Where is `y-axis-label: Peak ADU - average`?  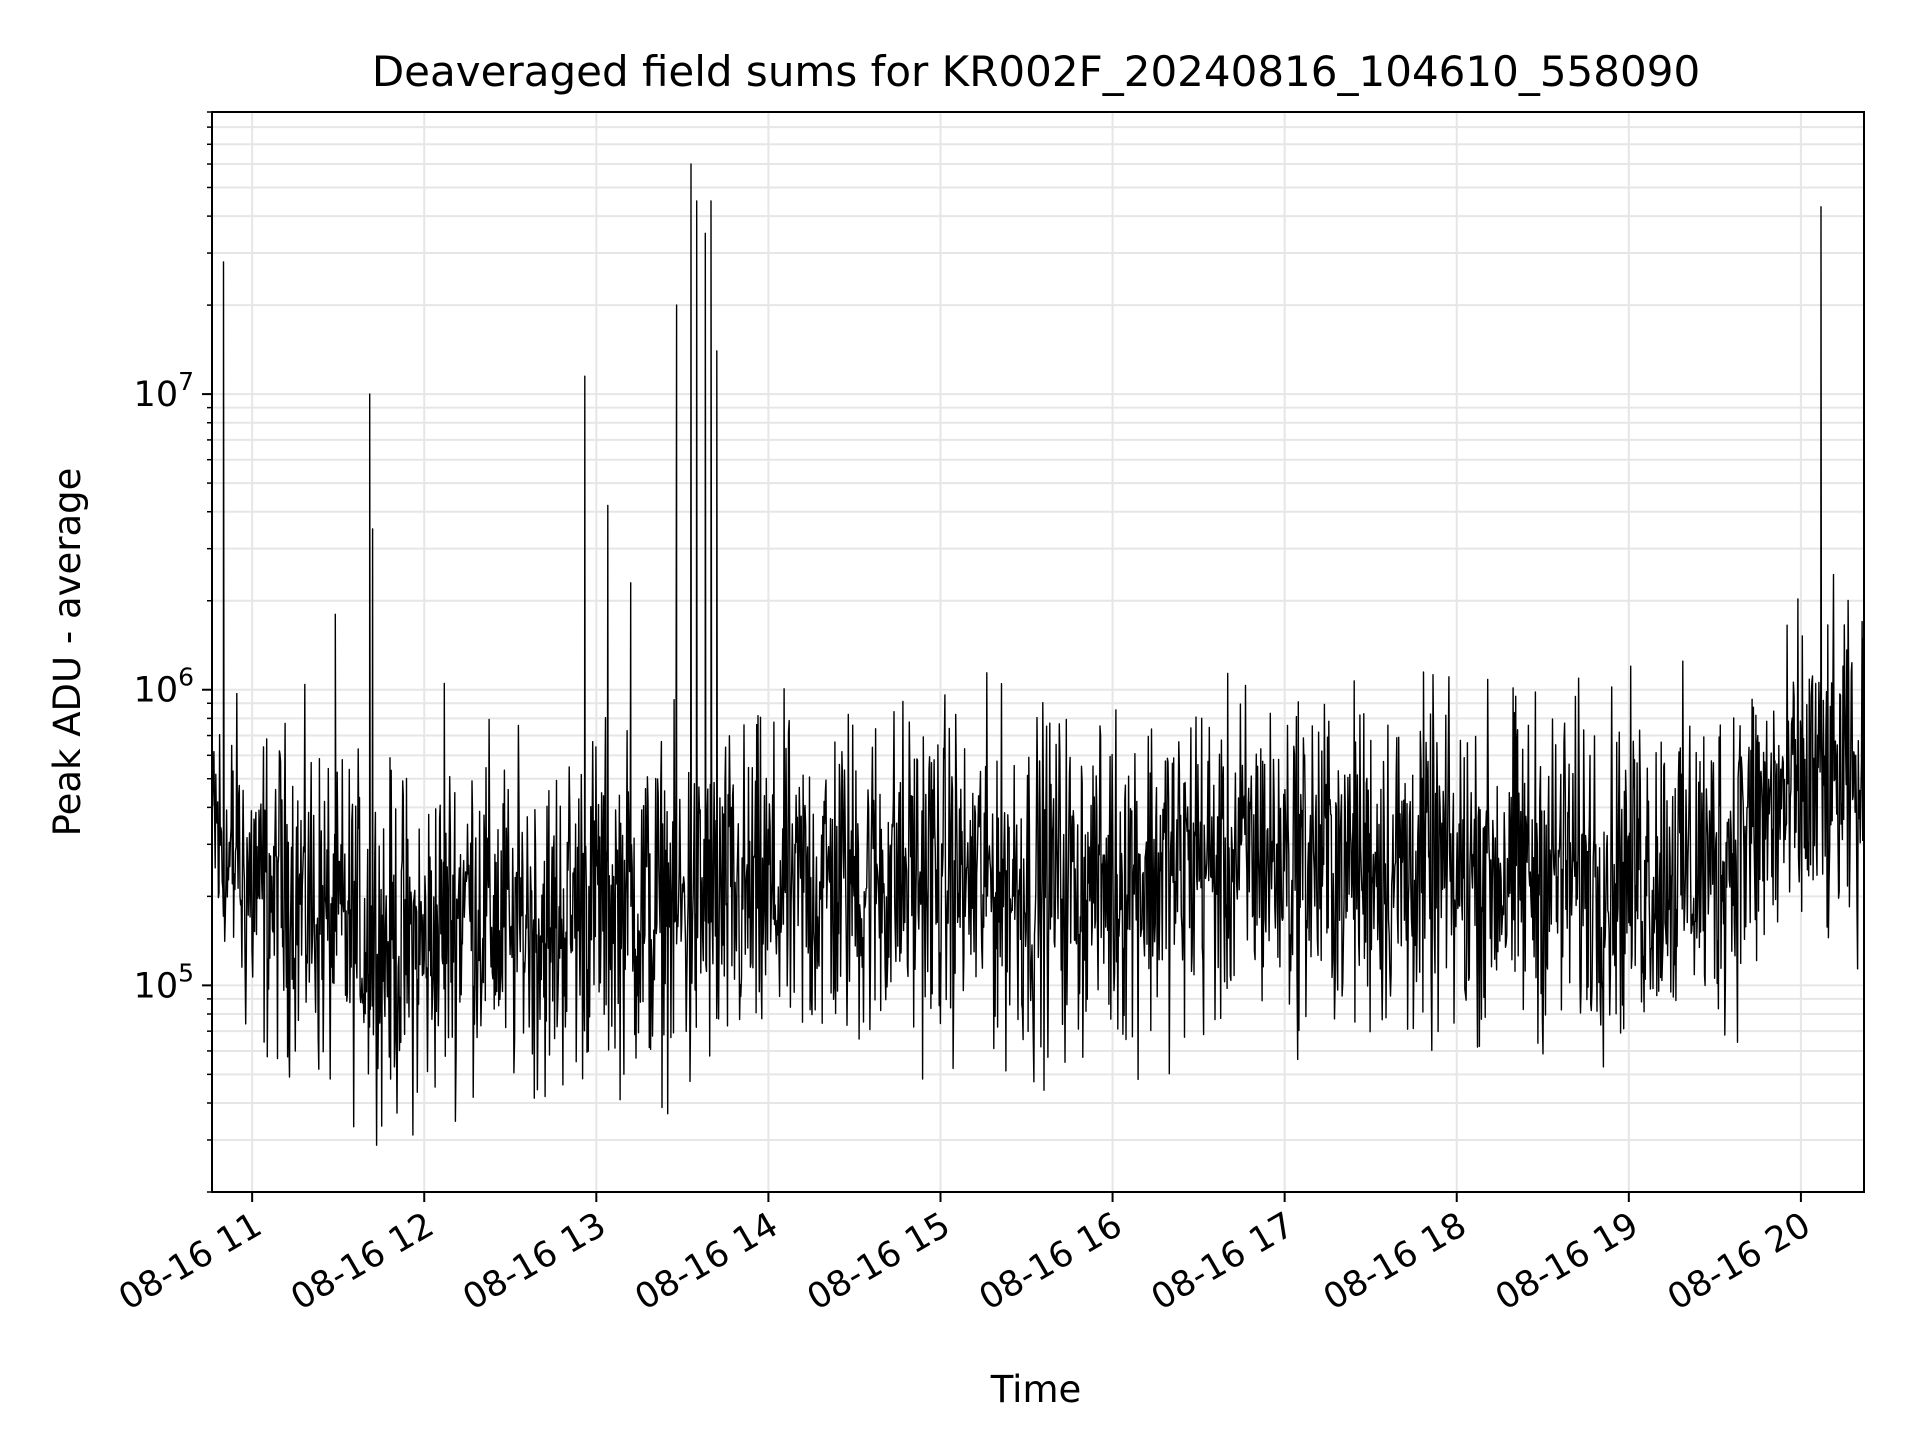 y-axis-label: Peak ADU - average is located at coordinates (67, 652).